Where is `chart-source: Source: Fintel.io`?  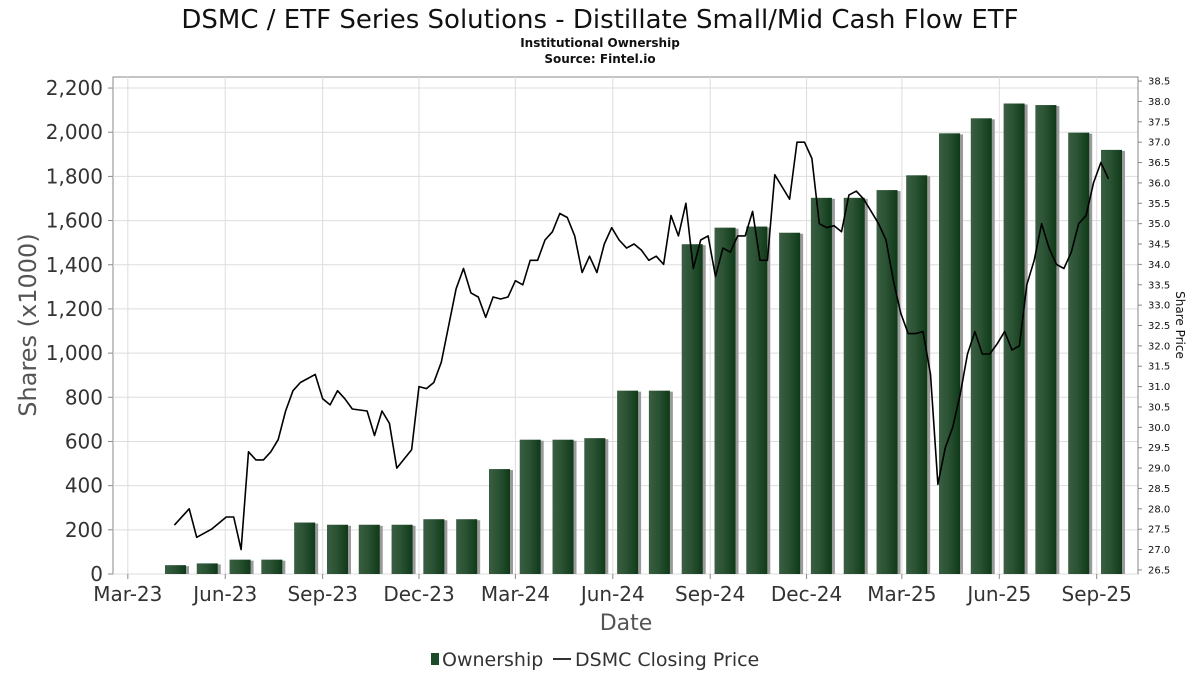 chart-source: Source: Fintel.io is located at coordinates (599, 59).